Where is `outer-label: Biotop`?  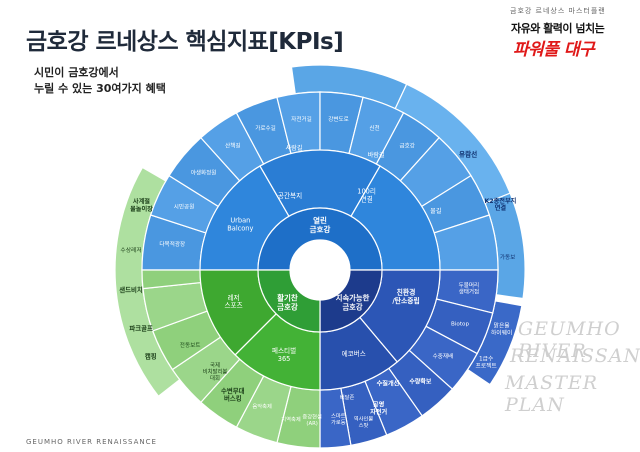 outer-label: Biotop is located at coordinates (460, 325).